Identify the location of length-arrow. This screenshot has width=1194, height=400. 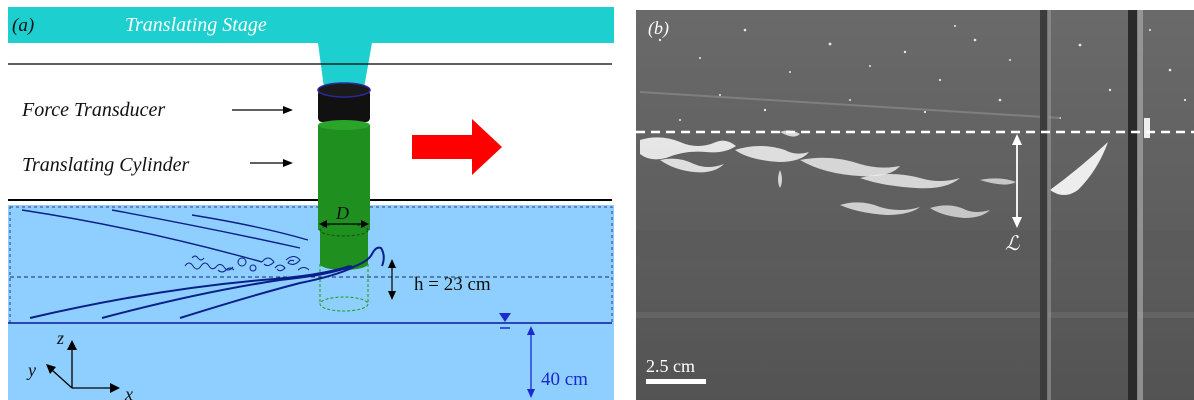
(1017, 181).